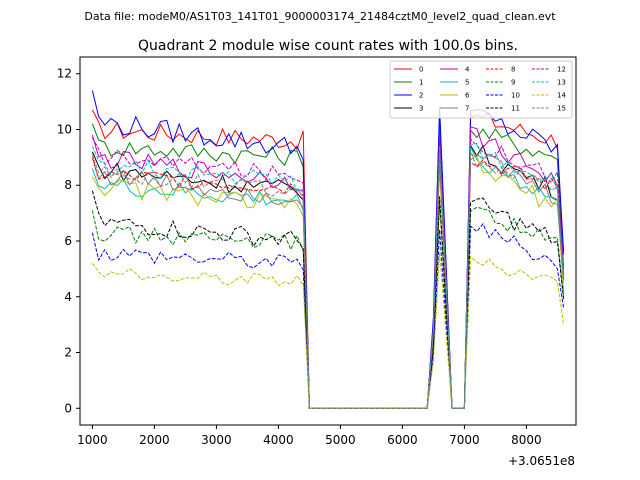 Image resolution: width=640 pixels, height=480 pixels. Describe the element at coordinates (154, 440) in the screenshot. I see `x-tick-label: 2000` at that location.